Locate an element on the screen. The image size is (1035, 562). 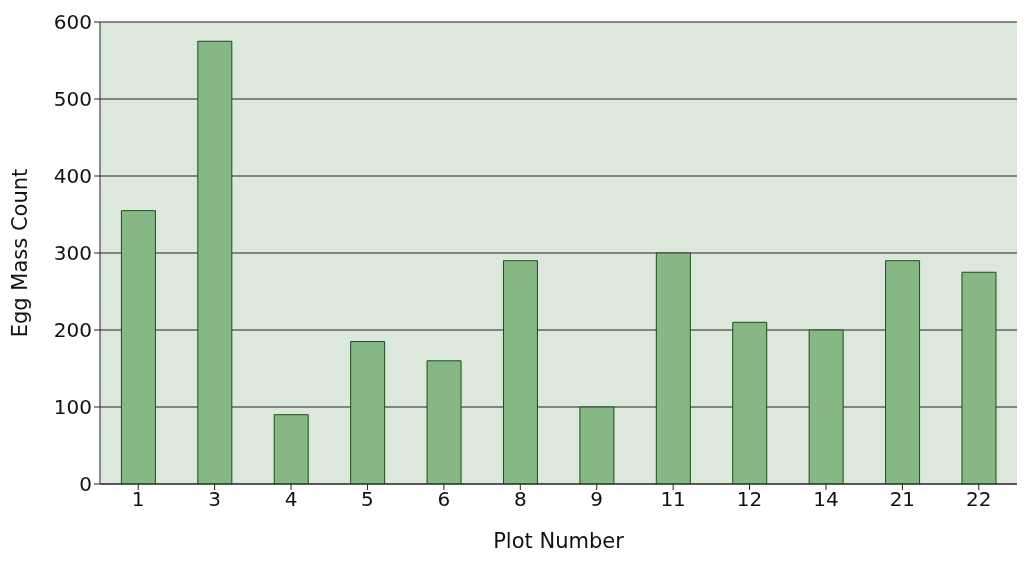
x-tick-label: 22 is located at coordinates (979, 499).